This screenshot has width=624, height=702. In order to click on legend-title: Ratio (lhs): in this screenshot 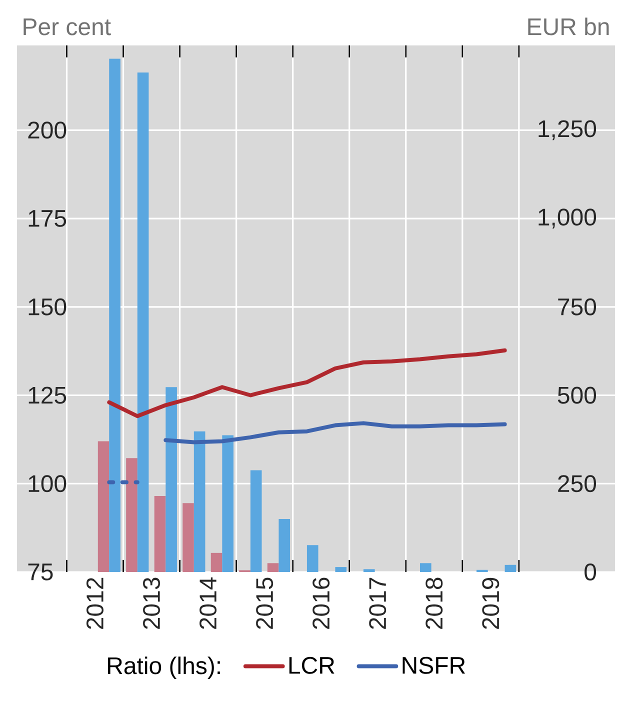, I will do `click(164, 667)`.